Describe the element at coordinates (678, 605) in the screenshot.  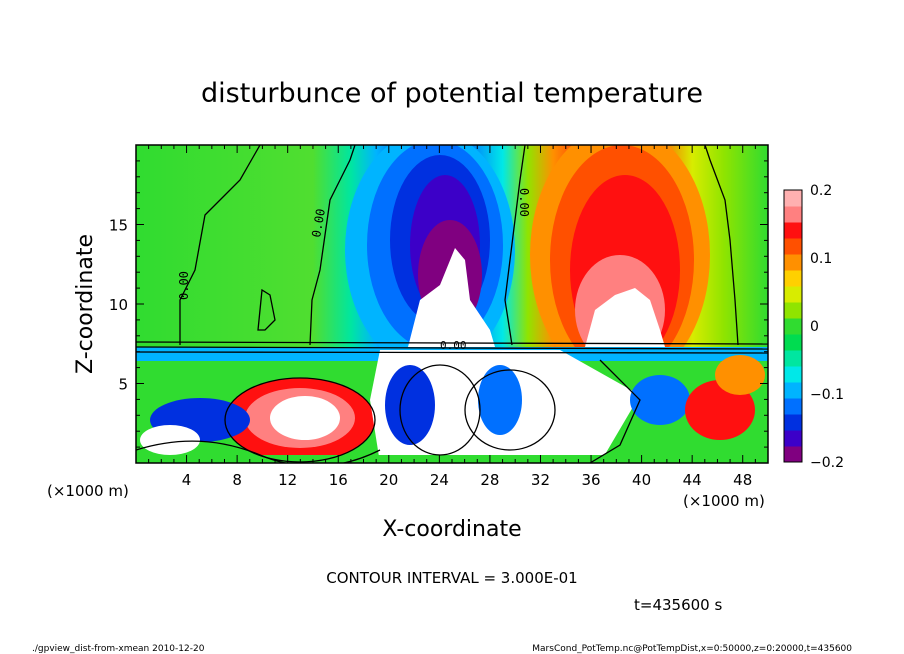
I see `time-label: t=435600 s` at that location.